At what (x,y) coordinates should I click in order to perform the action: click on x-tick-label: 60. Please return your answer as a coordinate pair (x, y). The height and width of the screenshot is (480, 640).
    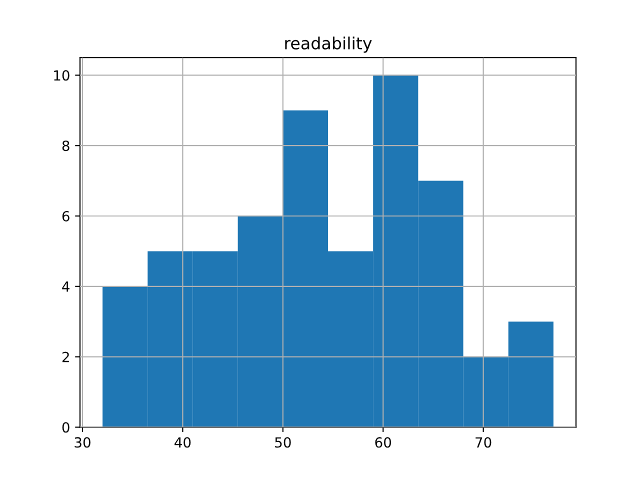
    Looking at the image, I should click on (383, 442).